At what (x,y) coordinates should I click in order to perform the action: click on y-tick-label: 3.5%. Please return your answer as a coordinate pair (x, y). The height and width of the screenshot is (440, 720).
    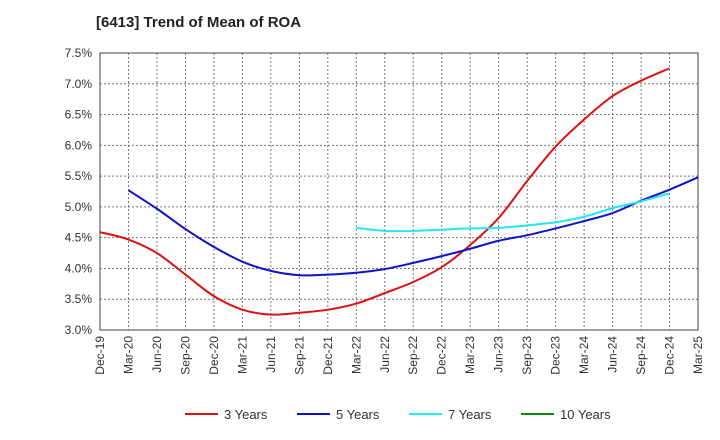
    Looking at the image, I should click on (79, 299).